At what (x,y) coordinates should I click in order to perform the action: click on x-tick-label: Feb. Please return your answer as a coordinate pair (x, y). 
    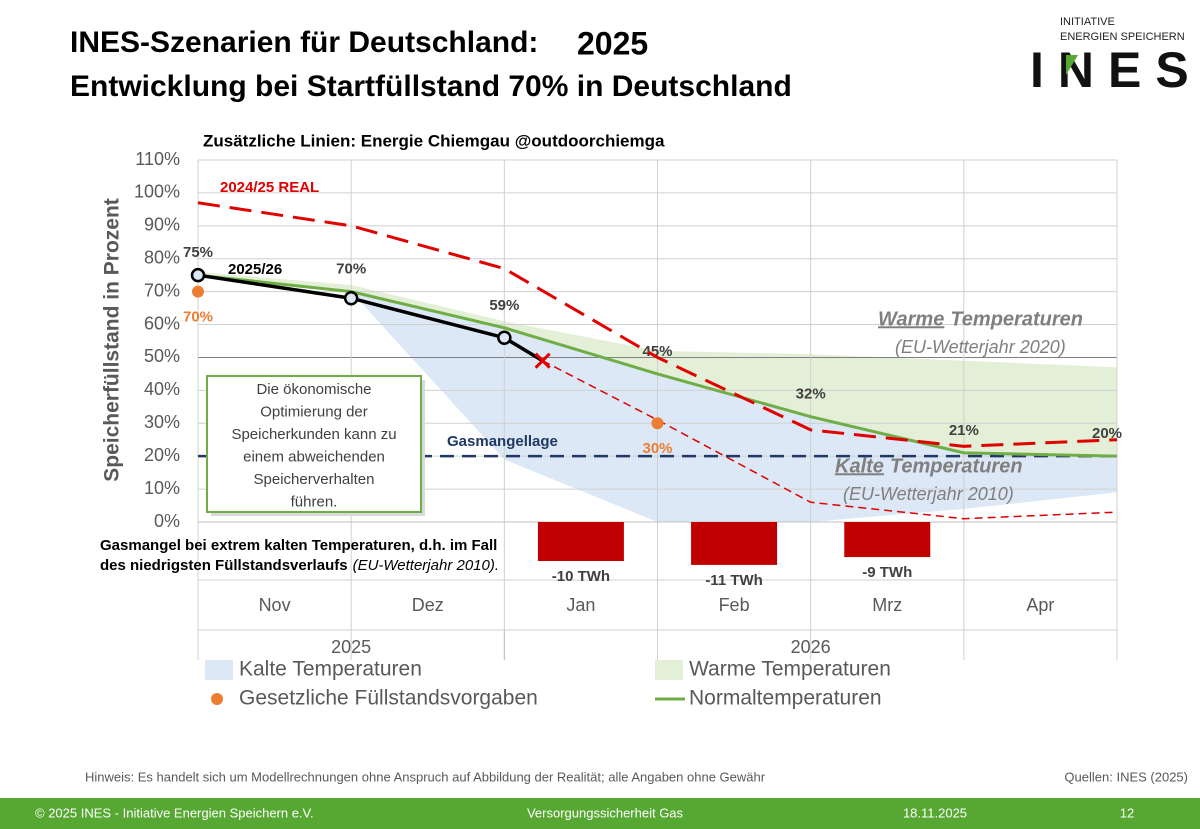
    Looking at the image, I should click on (734, 605).